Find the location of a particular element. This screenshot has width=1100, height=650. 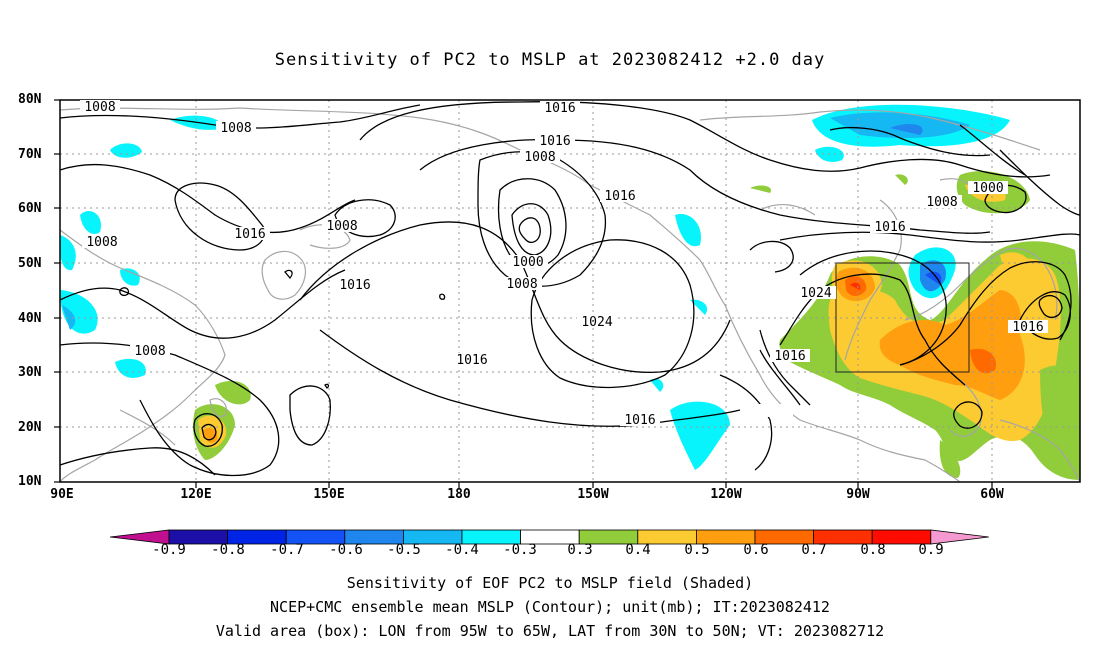

contour-label-1016-g: 1016 is located at coordinates (640, 420).